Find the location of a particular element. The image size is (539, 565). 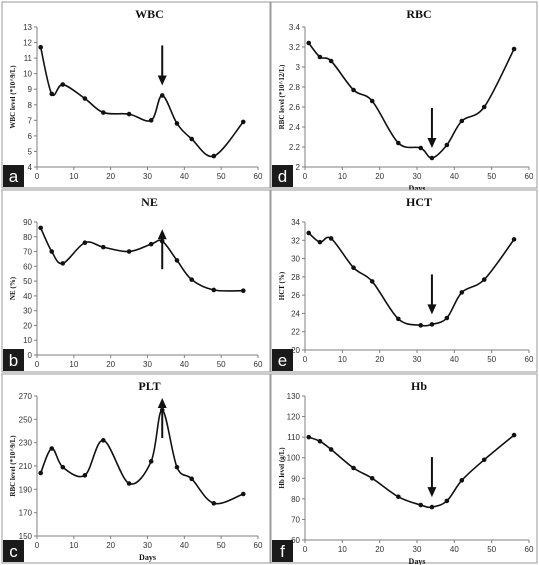

y-tick-label: 13 is located at coordinates (27, 27).